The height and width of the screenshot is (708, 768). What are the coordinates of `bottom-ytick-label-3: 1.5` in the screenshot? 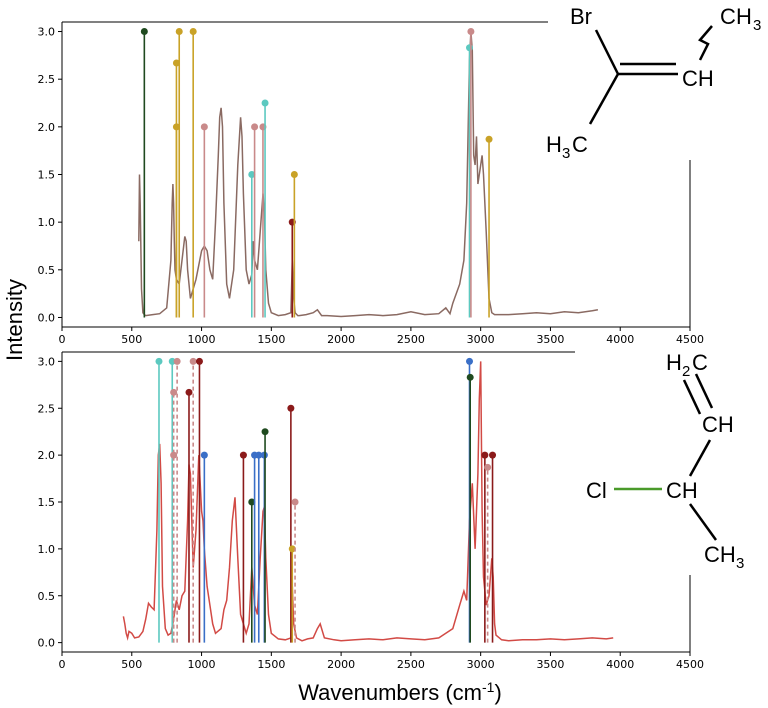 It's located at (47, 502).